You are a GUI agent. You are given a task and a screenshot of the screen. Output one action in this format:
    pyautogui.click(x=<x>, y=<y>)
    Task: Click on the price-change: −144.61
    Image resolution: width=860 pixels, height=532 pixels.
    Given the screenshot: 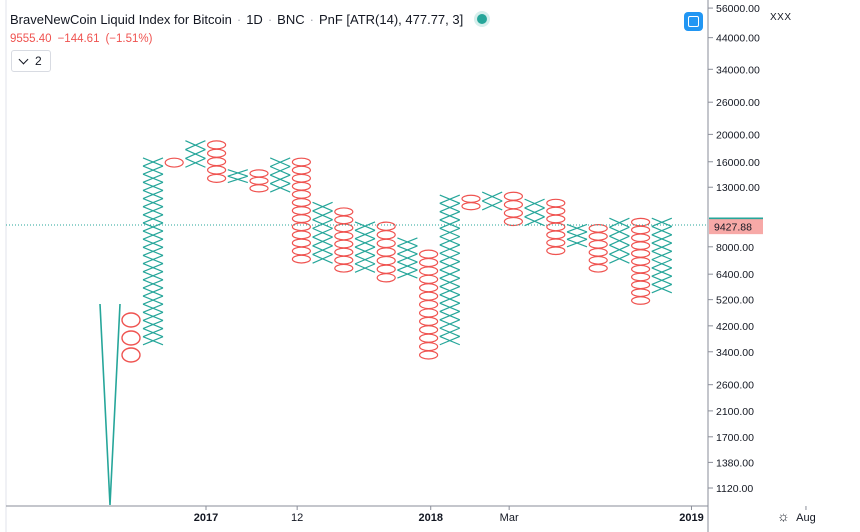 What is the action you would take?
    pyautogui.click(x=78, y=39)
    